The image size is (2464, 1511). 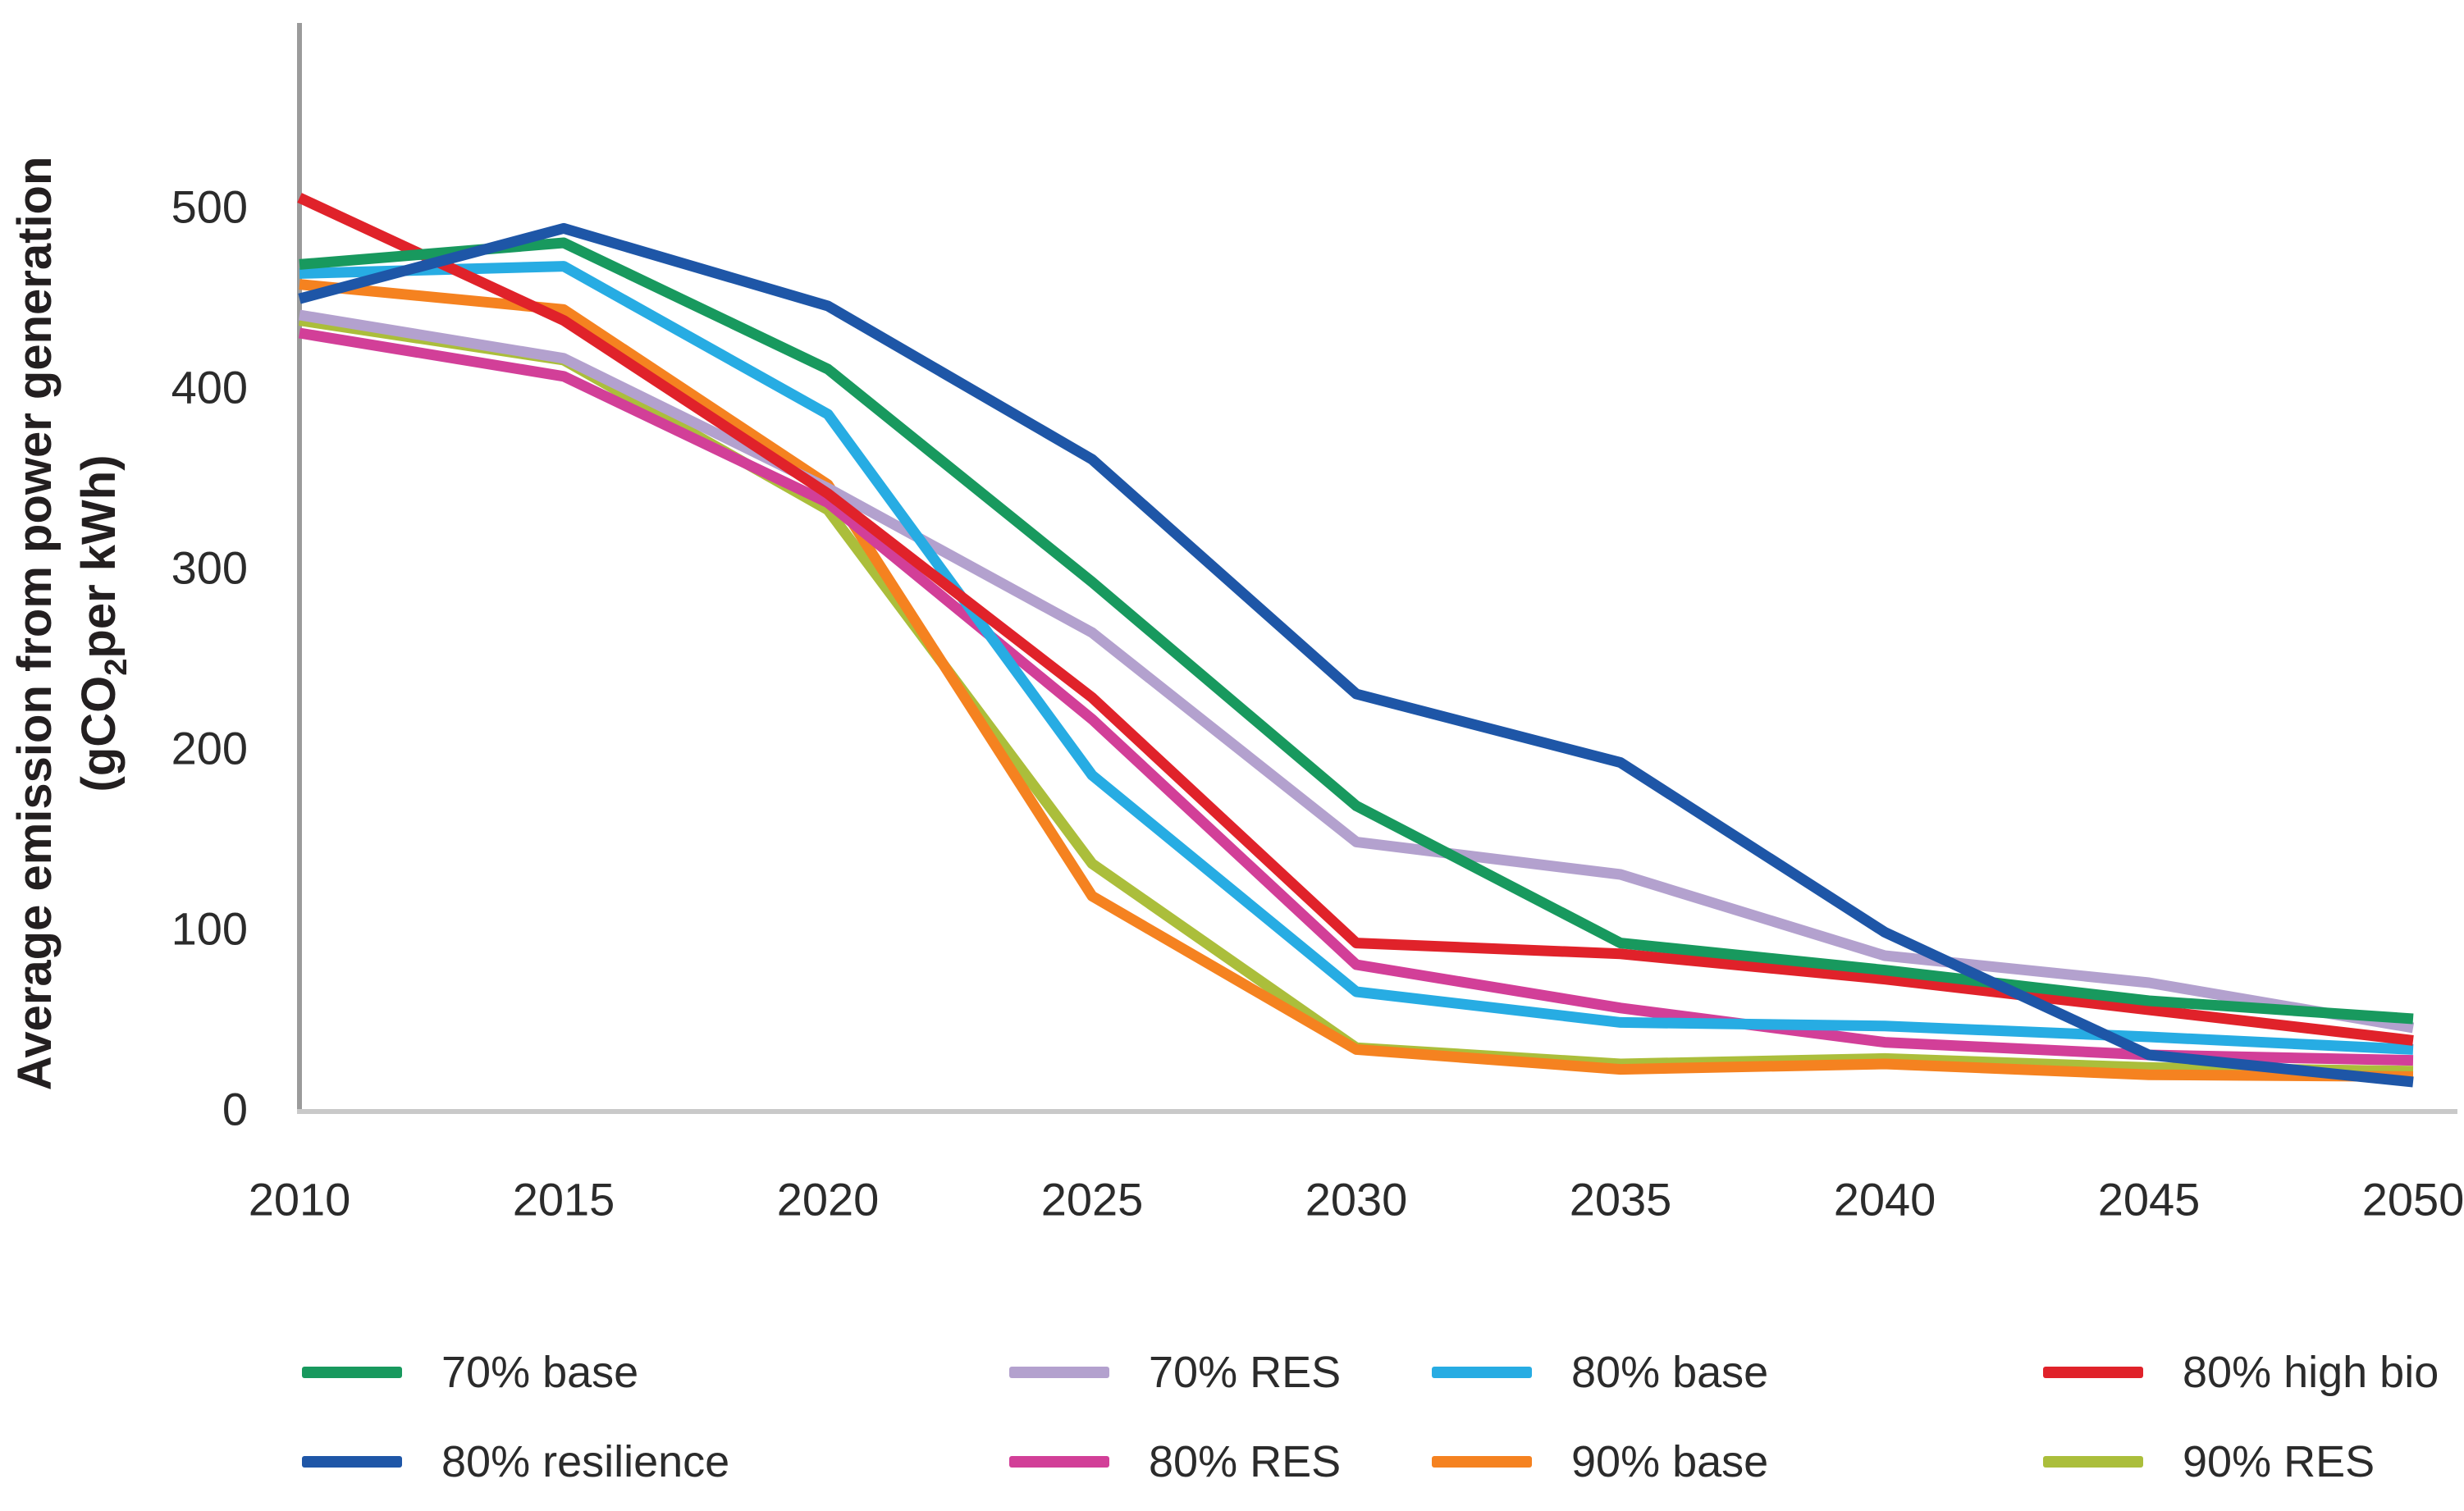 What do you see at coordinates (1670, 1462) in the screenshot?
I see `legend-label: 90% base` at bounding box center [1670, 1462].